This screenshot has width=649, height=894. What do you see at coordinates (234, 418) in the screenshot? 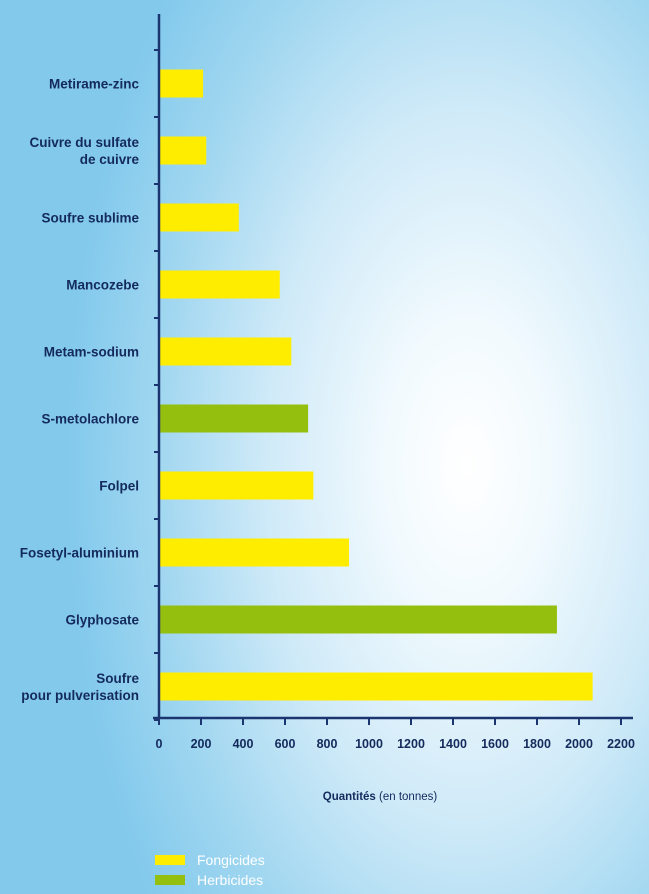
I see `bar-s-metolachlore` at bounding box center [234, 418].